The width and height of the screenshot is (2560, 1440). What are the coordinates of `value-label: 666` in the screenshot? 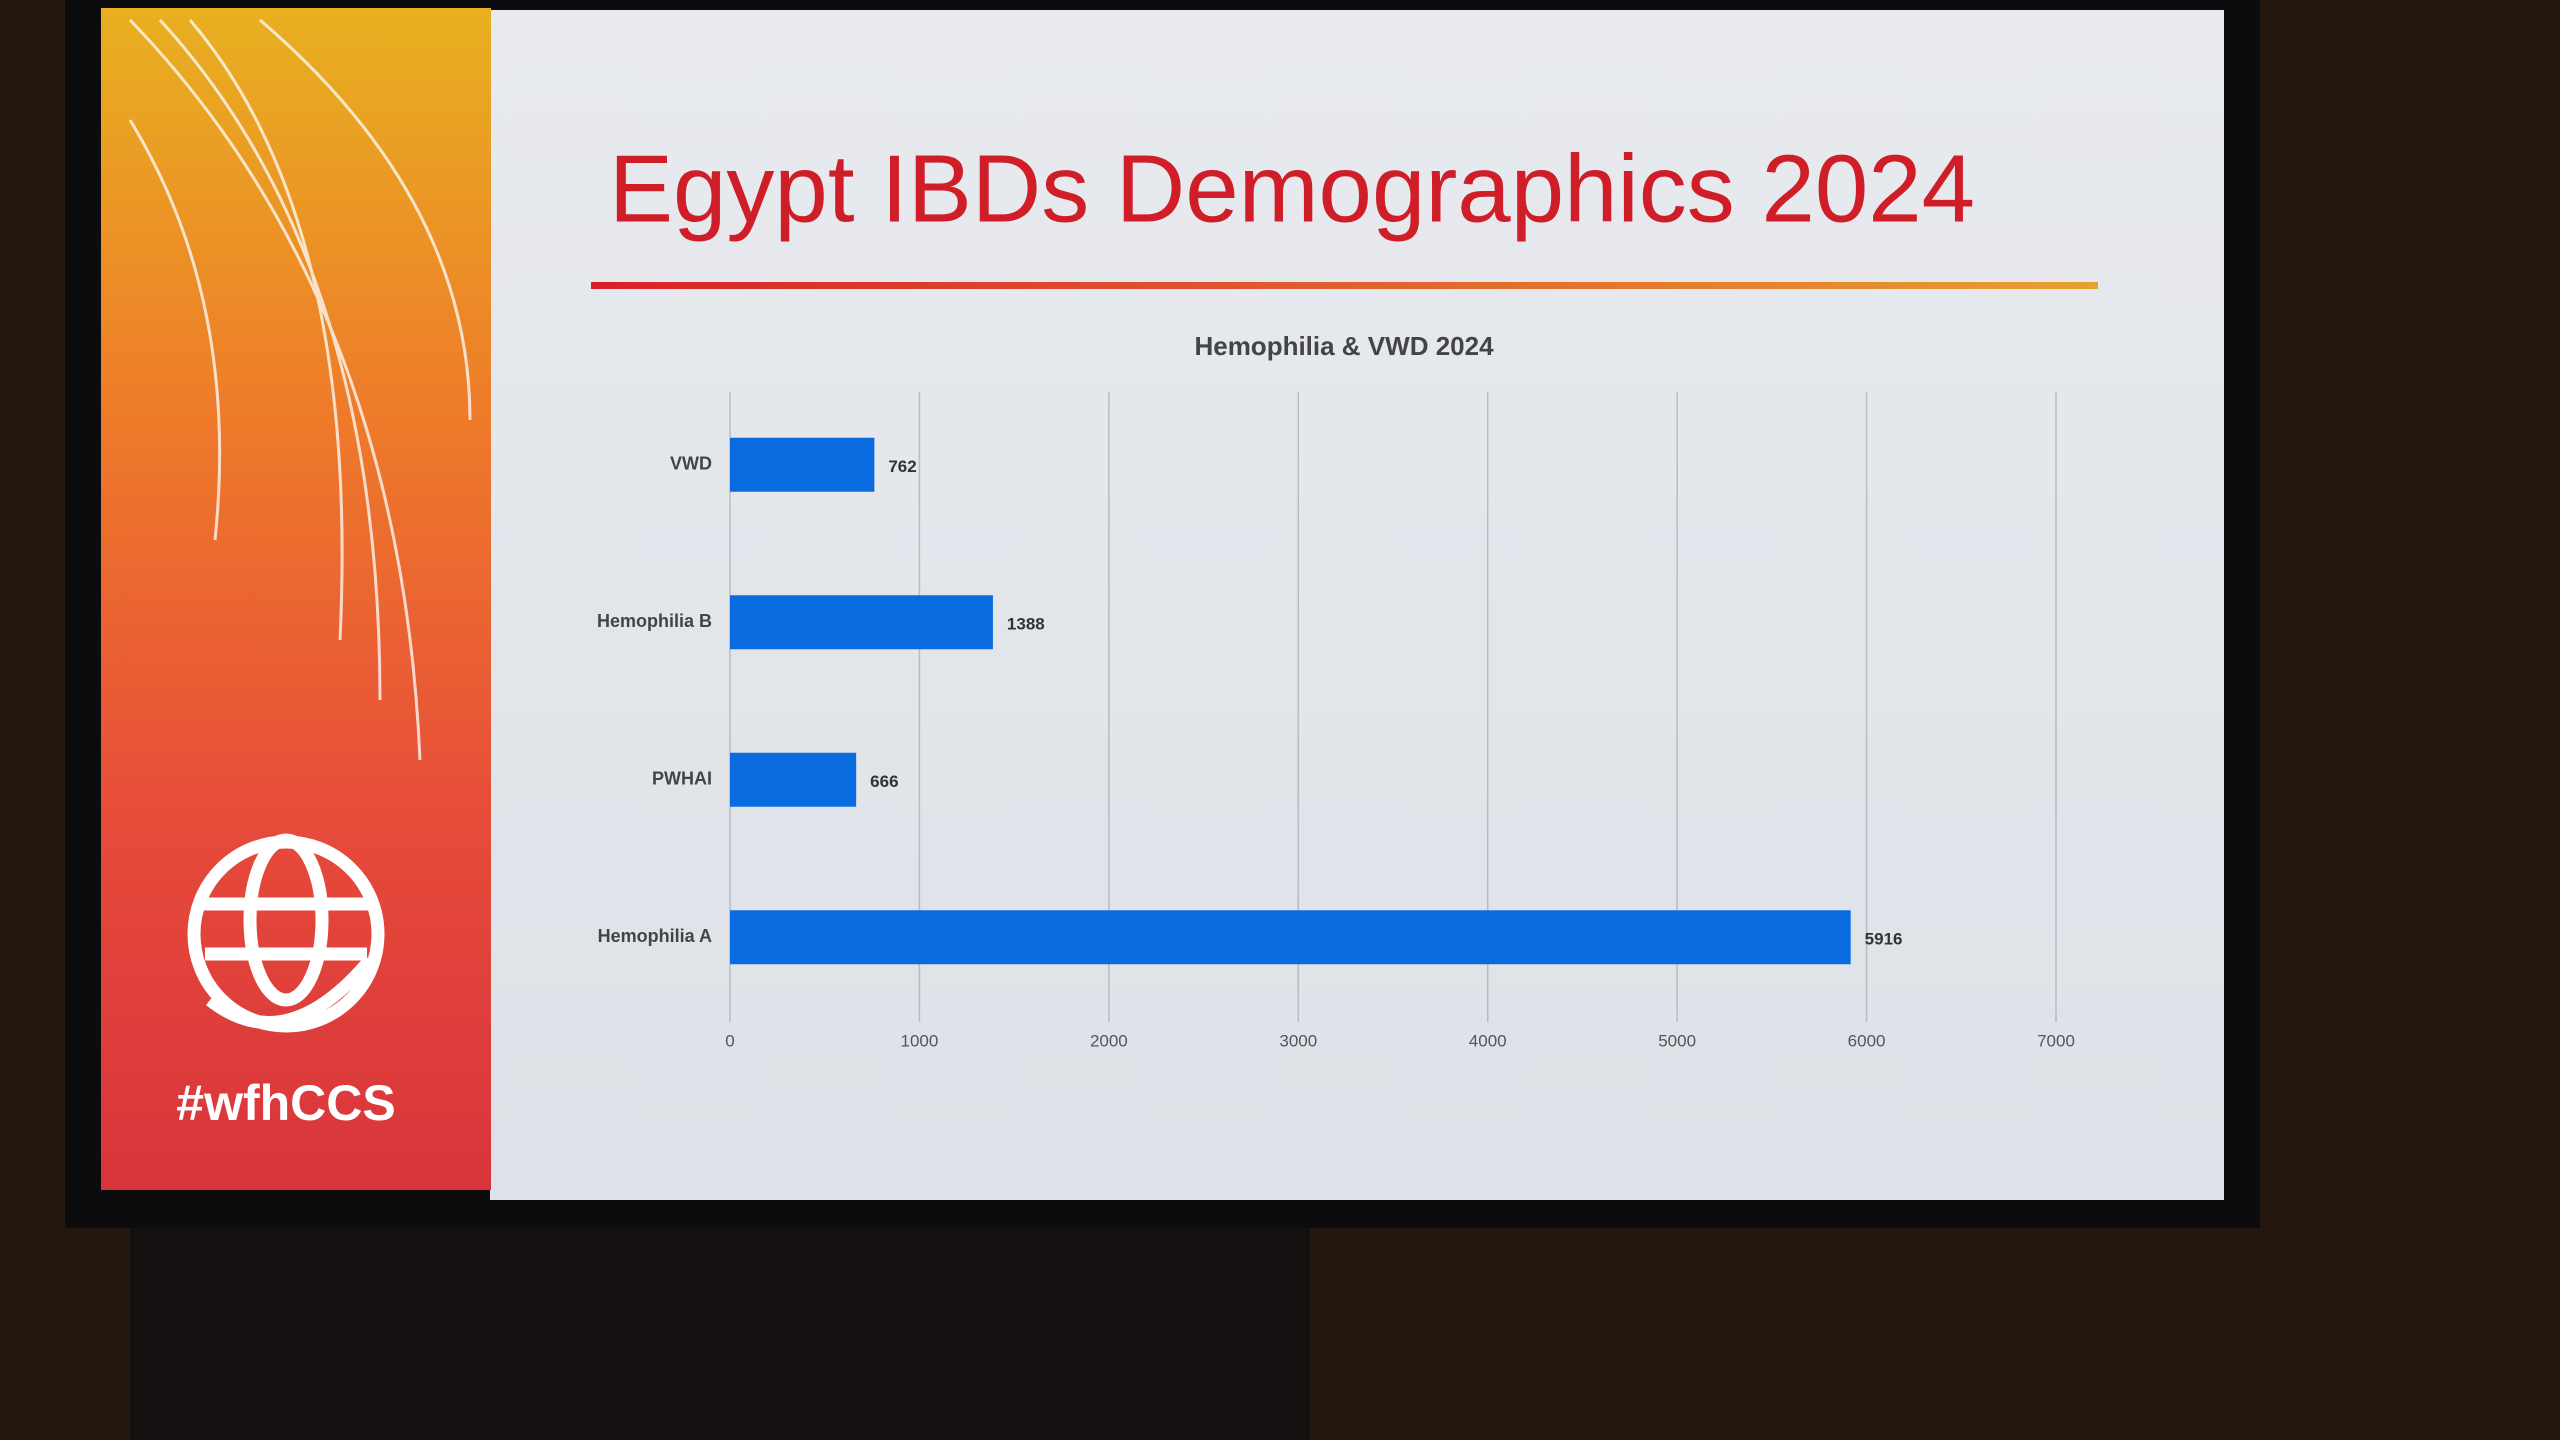 It's located at (884, 781).